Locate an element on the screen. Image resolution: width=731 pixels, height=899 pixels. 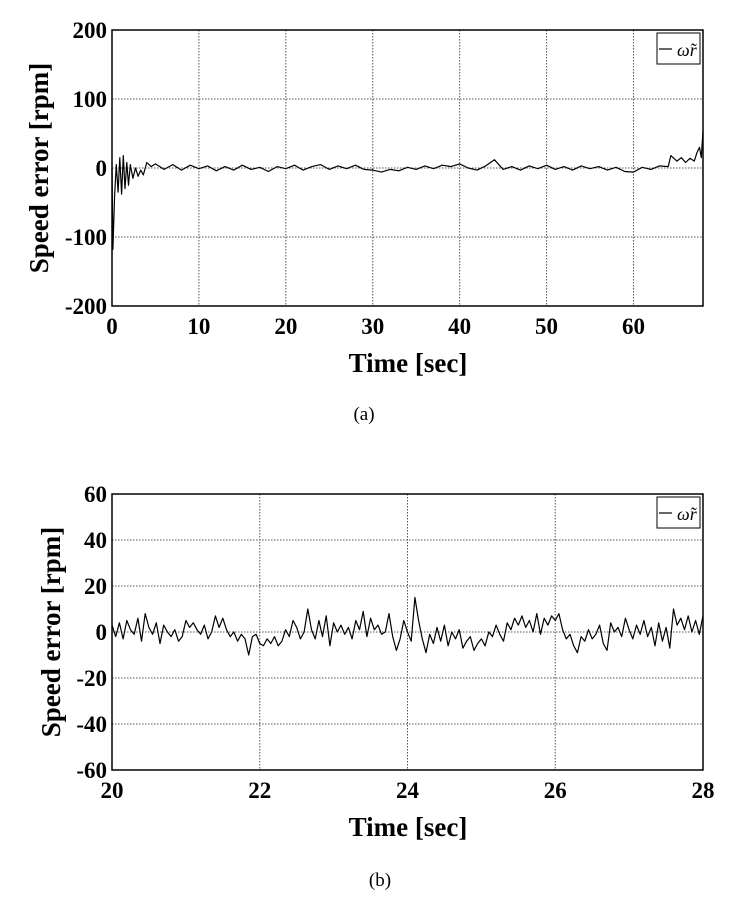
chart-a-ytick-label: 200 is located at coordinates (90, 30).